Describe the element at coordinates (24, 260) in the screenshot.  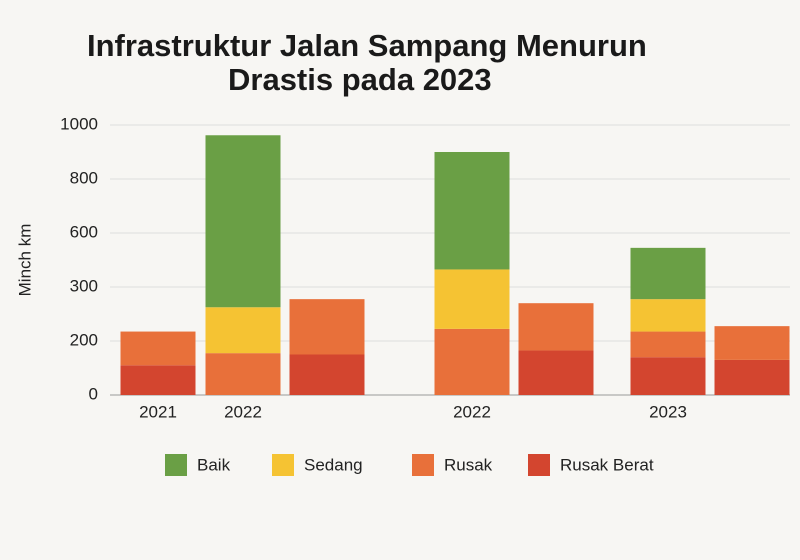
I see `y-axis-label: Minch km` at that location.